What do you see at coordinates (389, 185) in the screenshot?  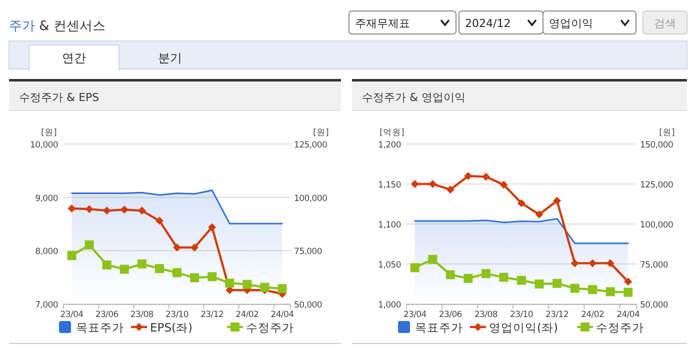 I see `y-tick-label: 1,150` at bounding box center [389, 185].